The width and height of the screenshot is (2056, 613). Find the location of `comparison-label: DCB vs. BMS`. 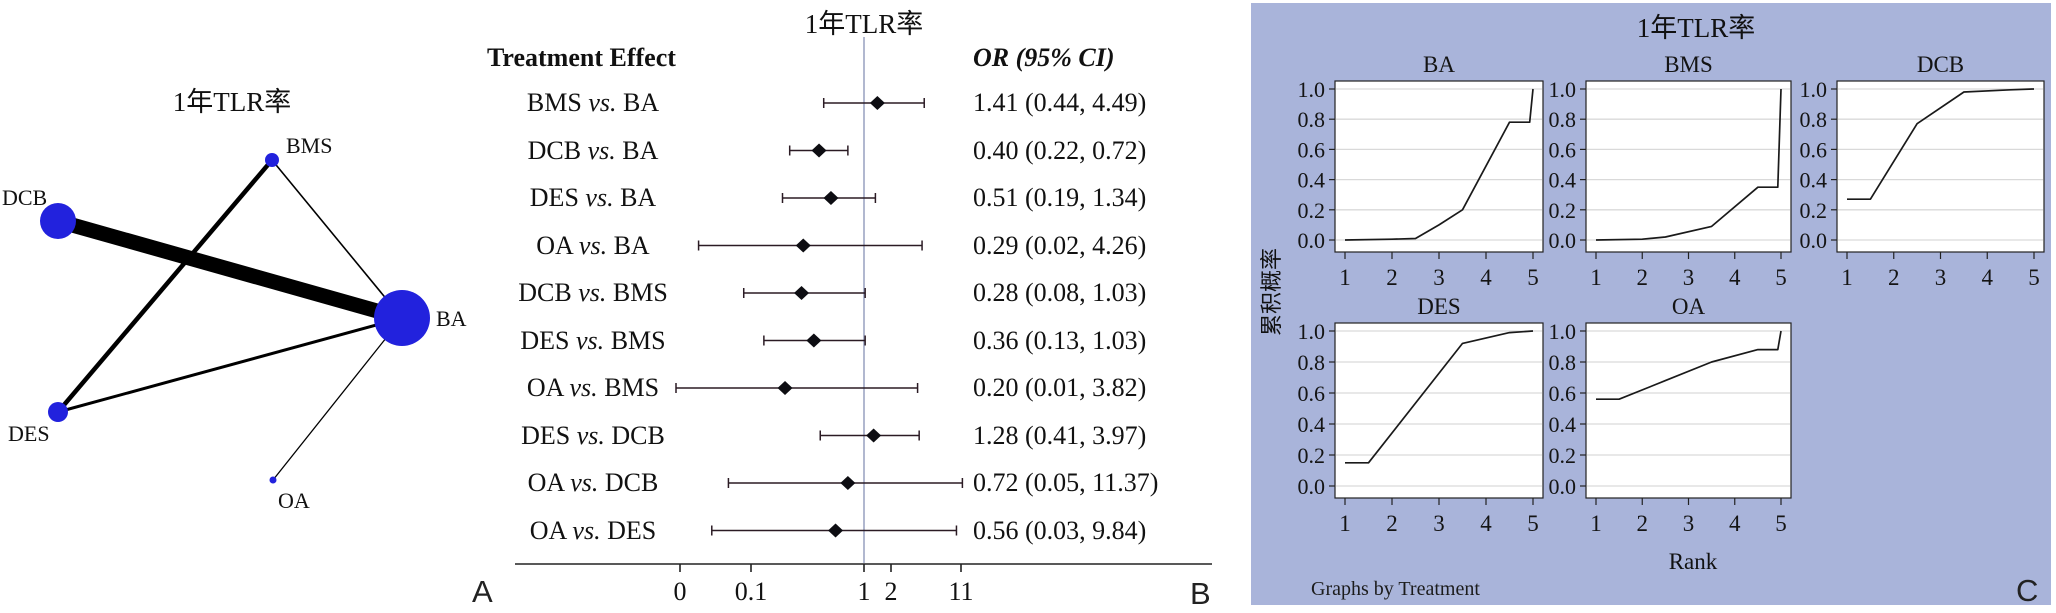

comparison-label: DCB vs. BMS is located at coordinates (593, 293).